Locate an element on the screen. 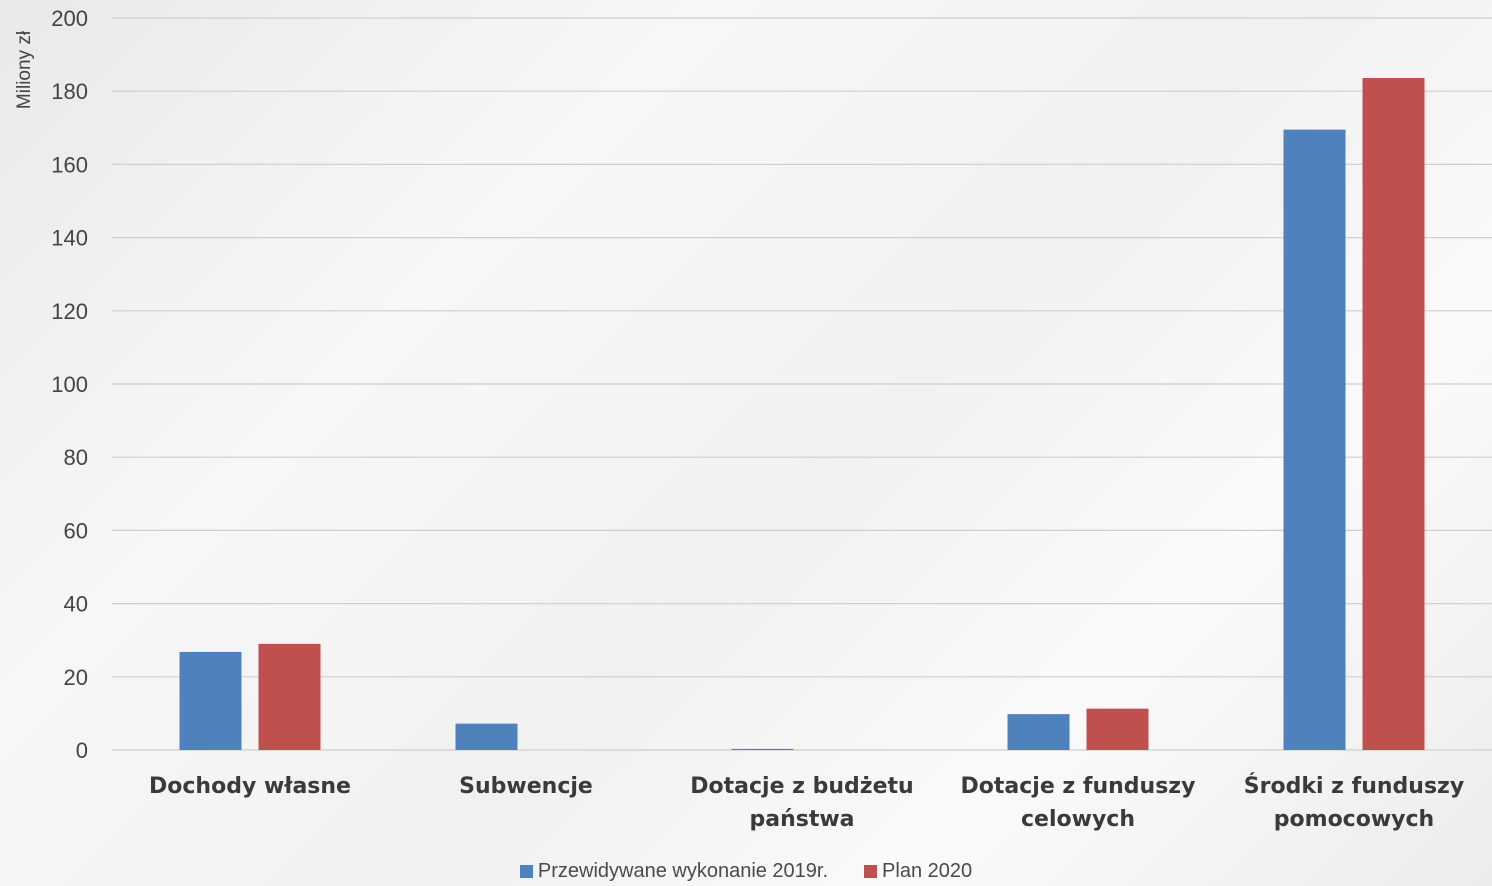 The height and width of the screenshot is (886, 1492). y-tick-label: 120 is located at coordinates (69, 311).